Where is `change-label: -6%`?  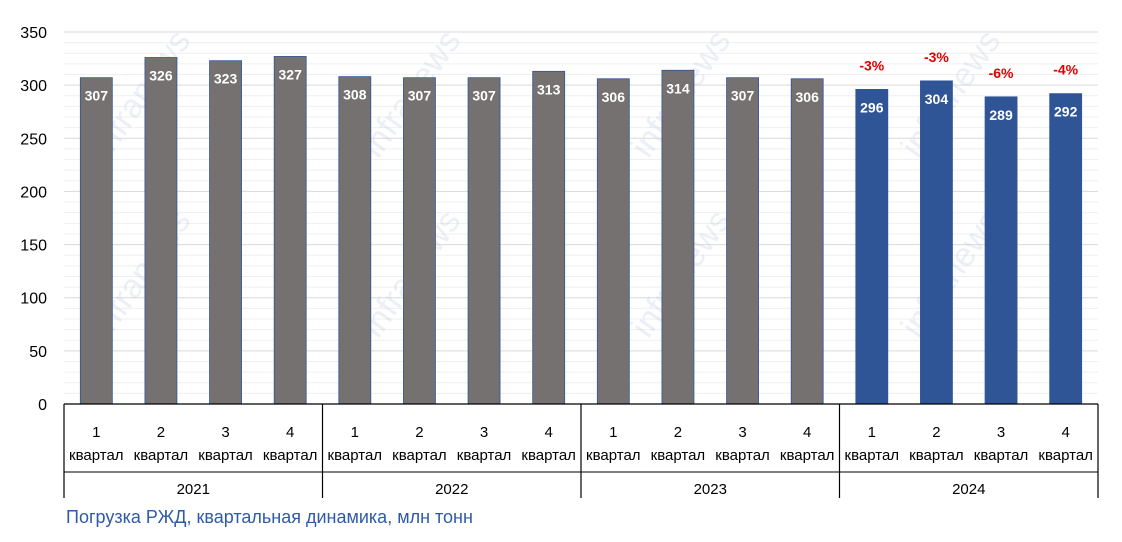
change-label: -6% is located at coordinates (1001, 73).